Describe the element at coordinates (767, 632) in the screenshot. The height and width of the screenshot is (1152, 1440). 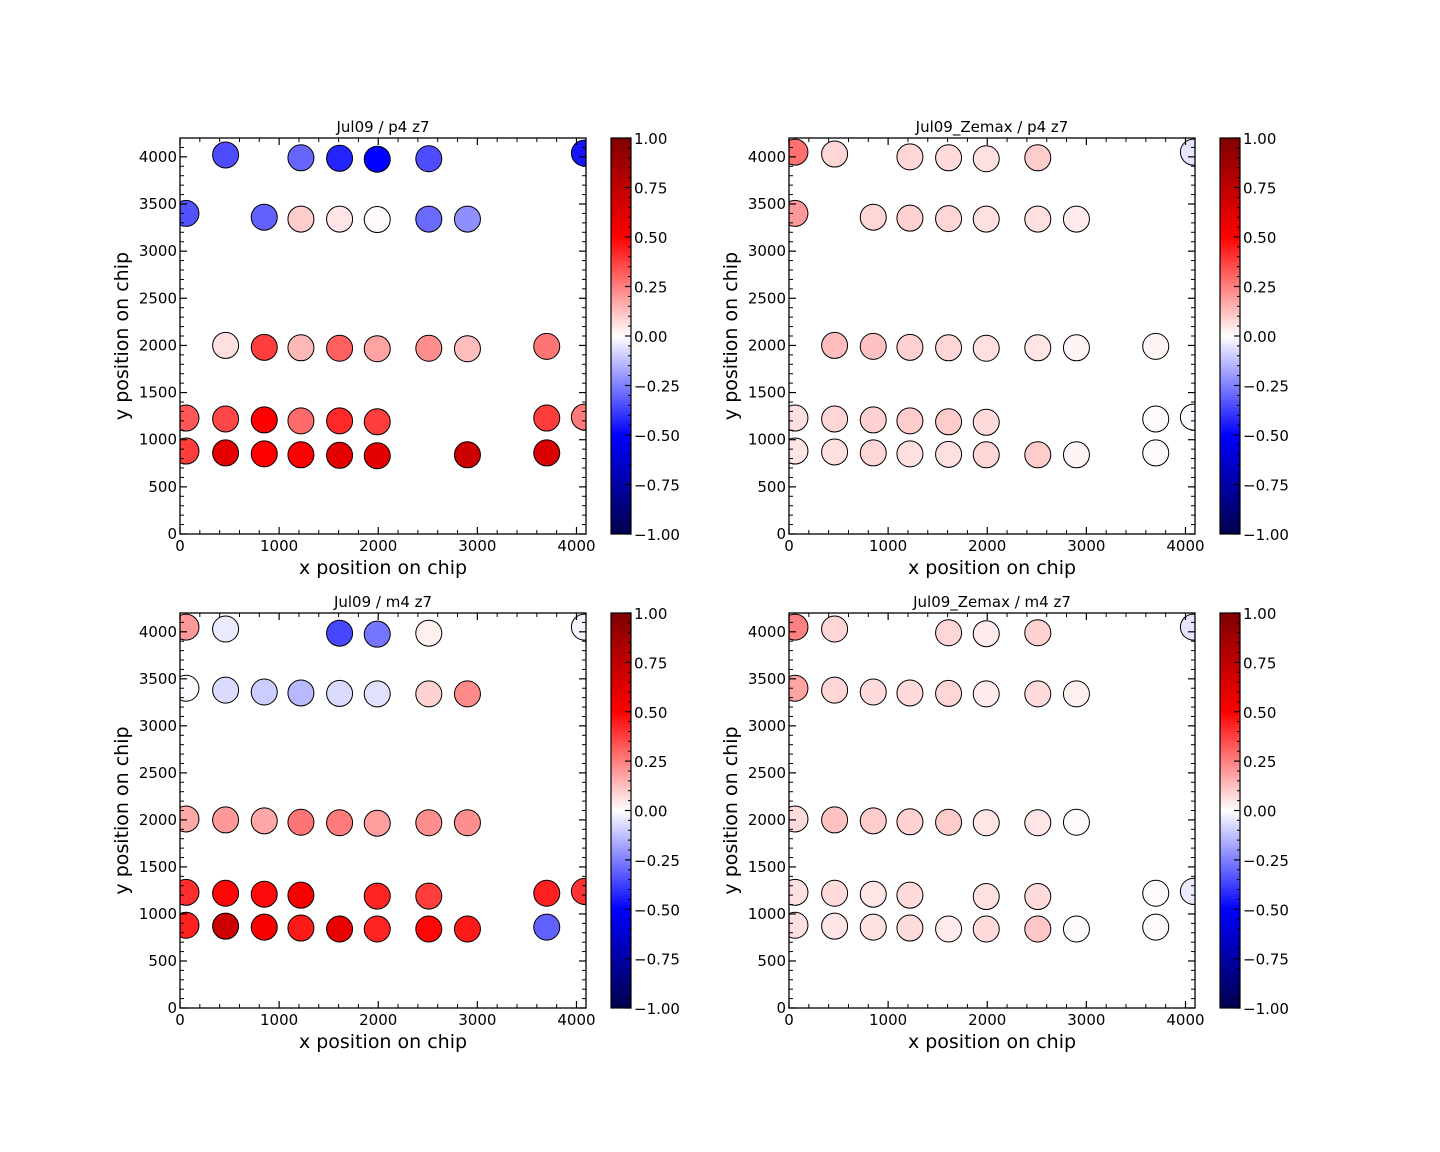
I see `y-tick-label: 4000` at that location.